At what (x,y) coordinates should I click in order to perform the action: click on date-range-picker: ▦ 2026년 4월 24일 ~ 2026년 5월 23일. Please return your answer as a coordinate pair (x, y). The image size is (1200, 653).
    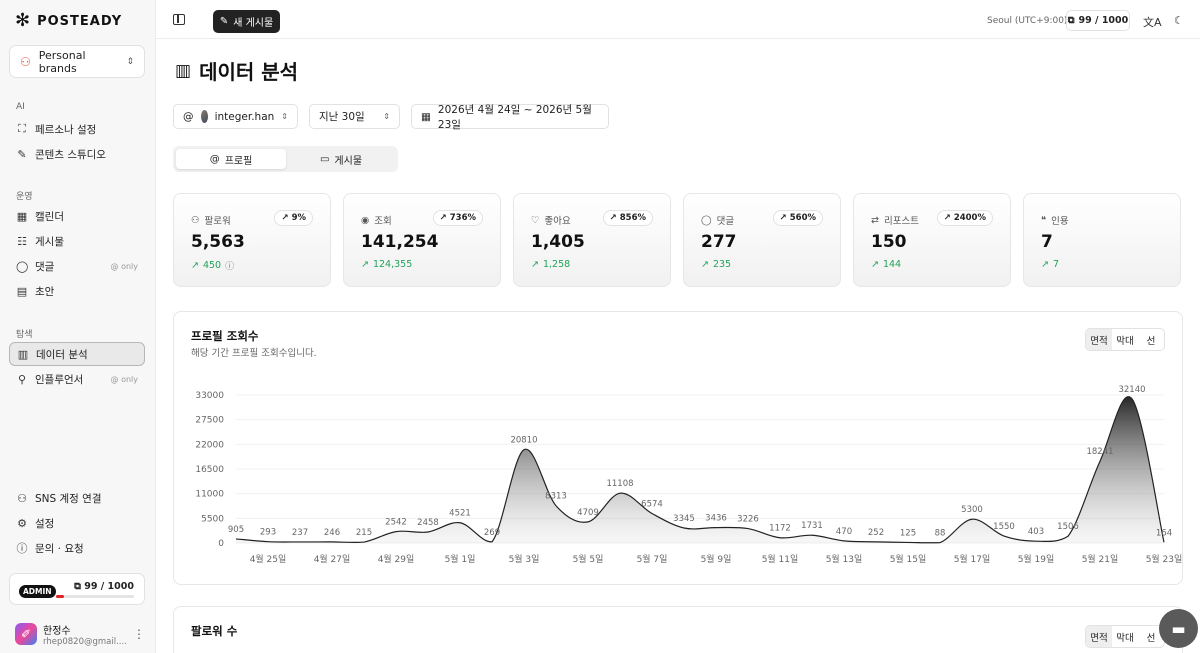
    Looking at the image, I should click on (510, 117).